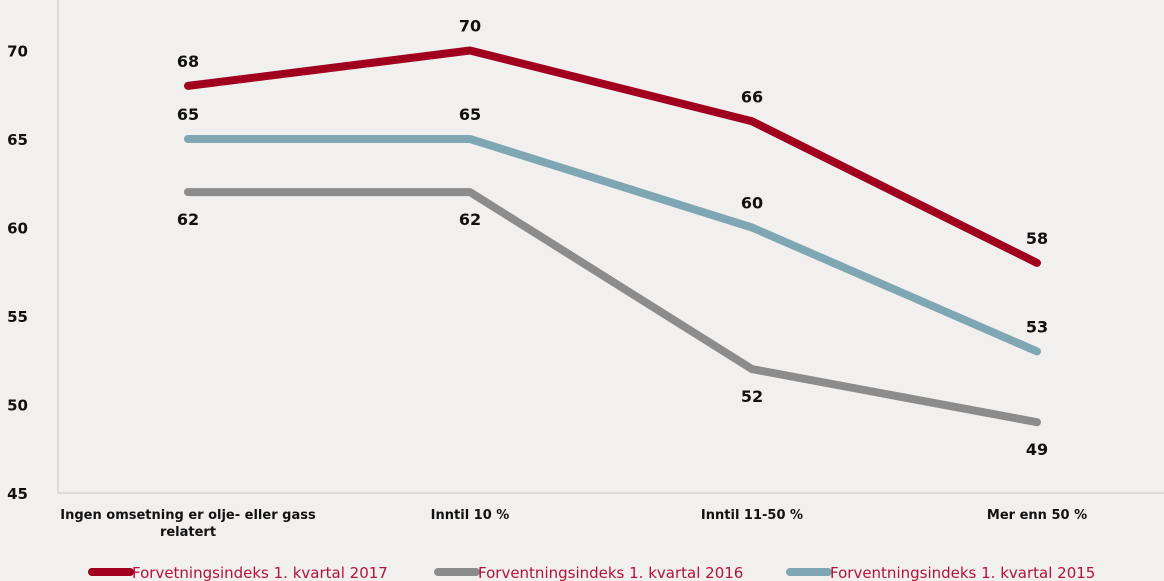  Describe the element at coordinates (188, 532) in the screenshot. I see `x-category-label: relatert` at that location.